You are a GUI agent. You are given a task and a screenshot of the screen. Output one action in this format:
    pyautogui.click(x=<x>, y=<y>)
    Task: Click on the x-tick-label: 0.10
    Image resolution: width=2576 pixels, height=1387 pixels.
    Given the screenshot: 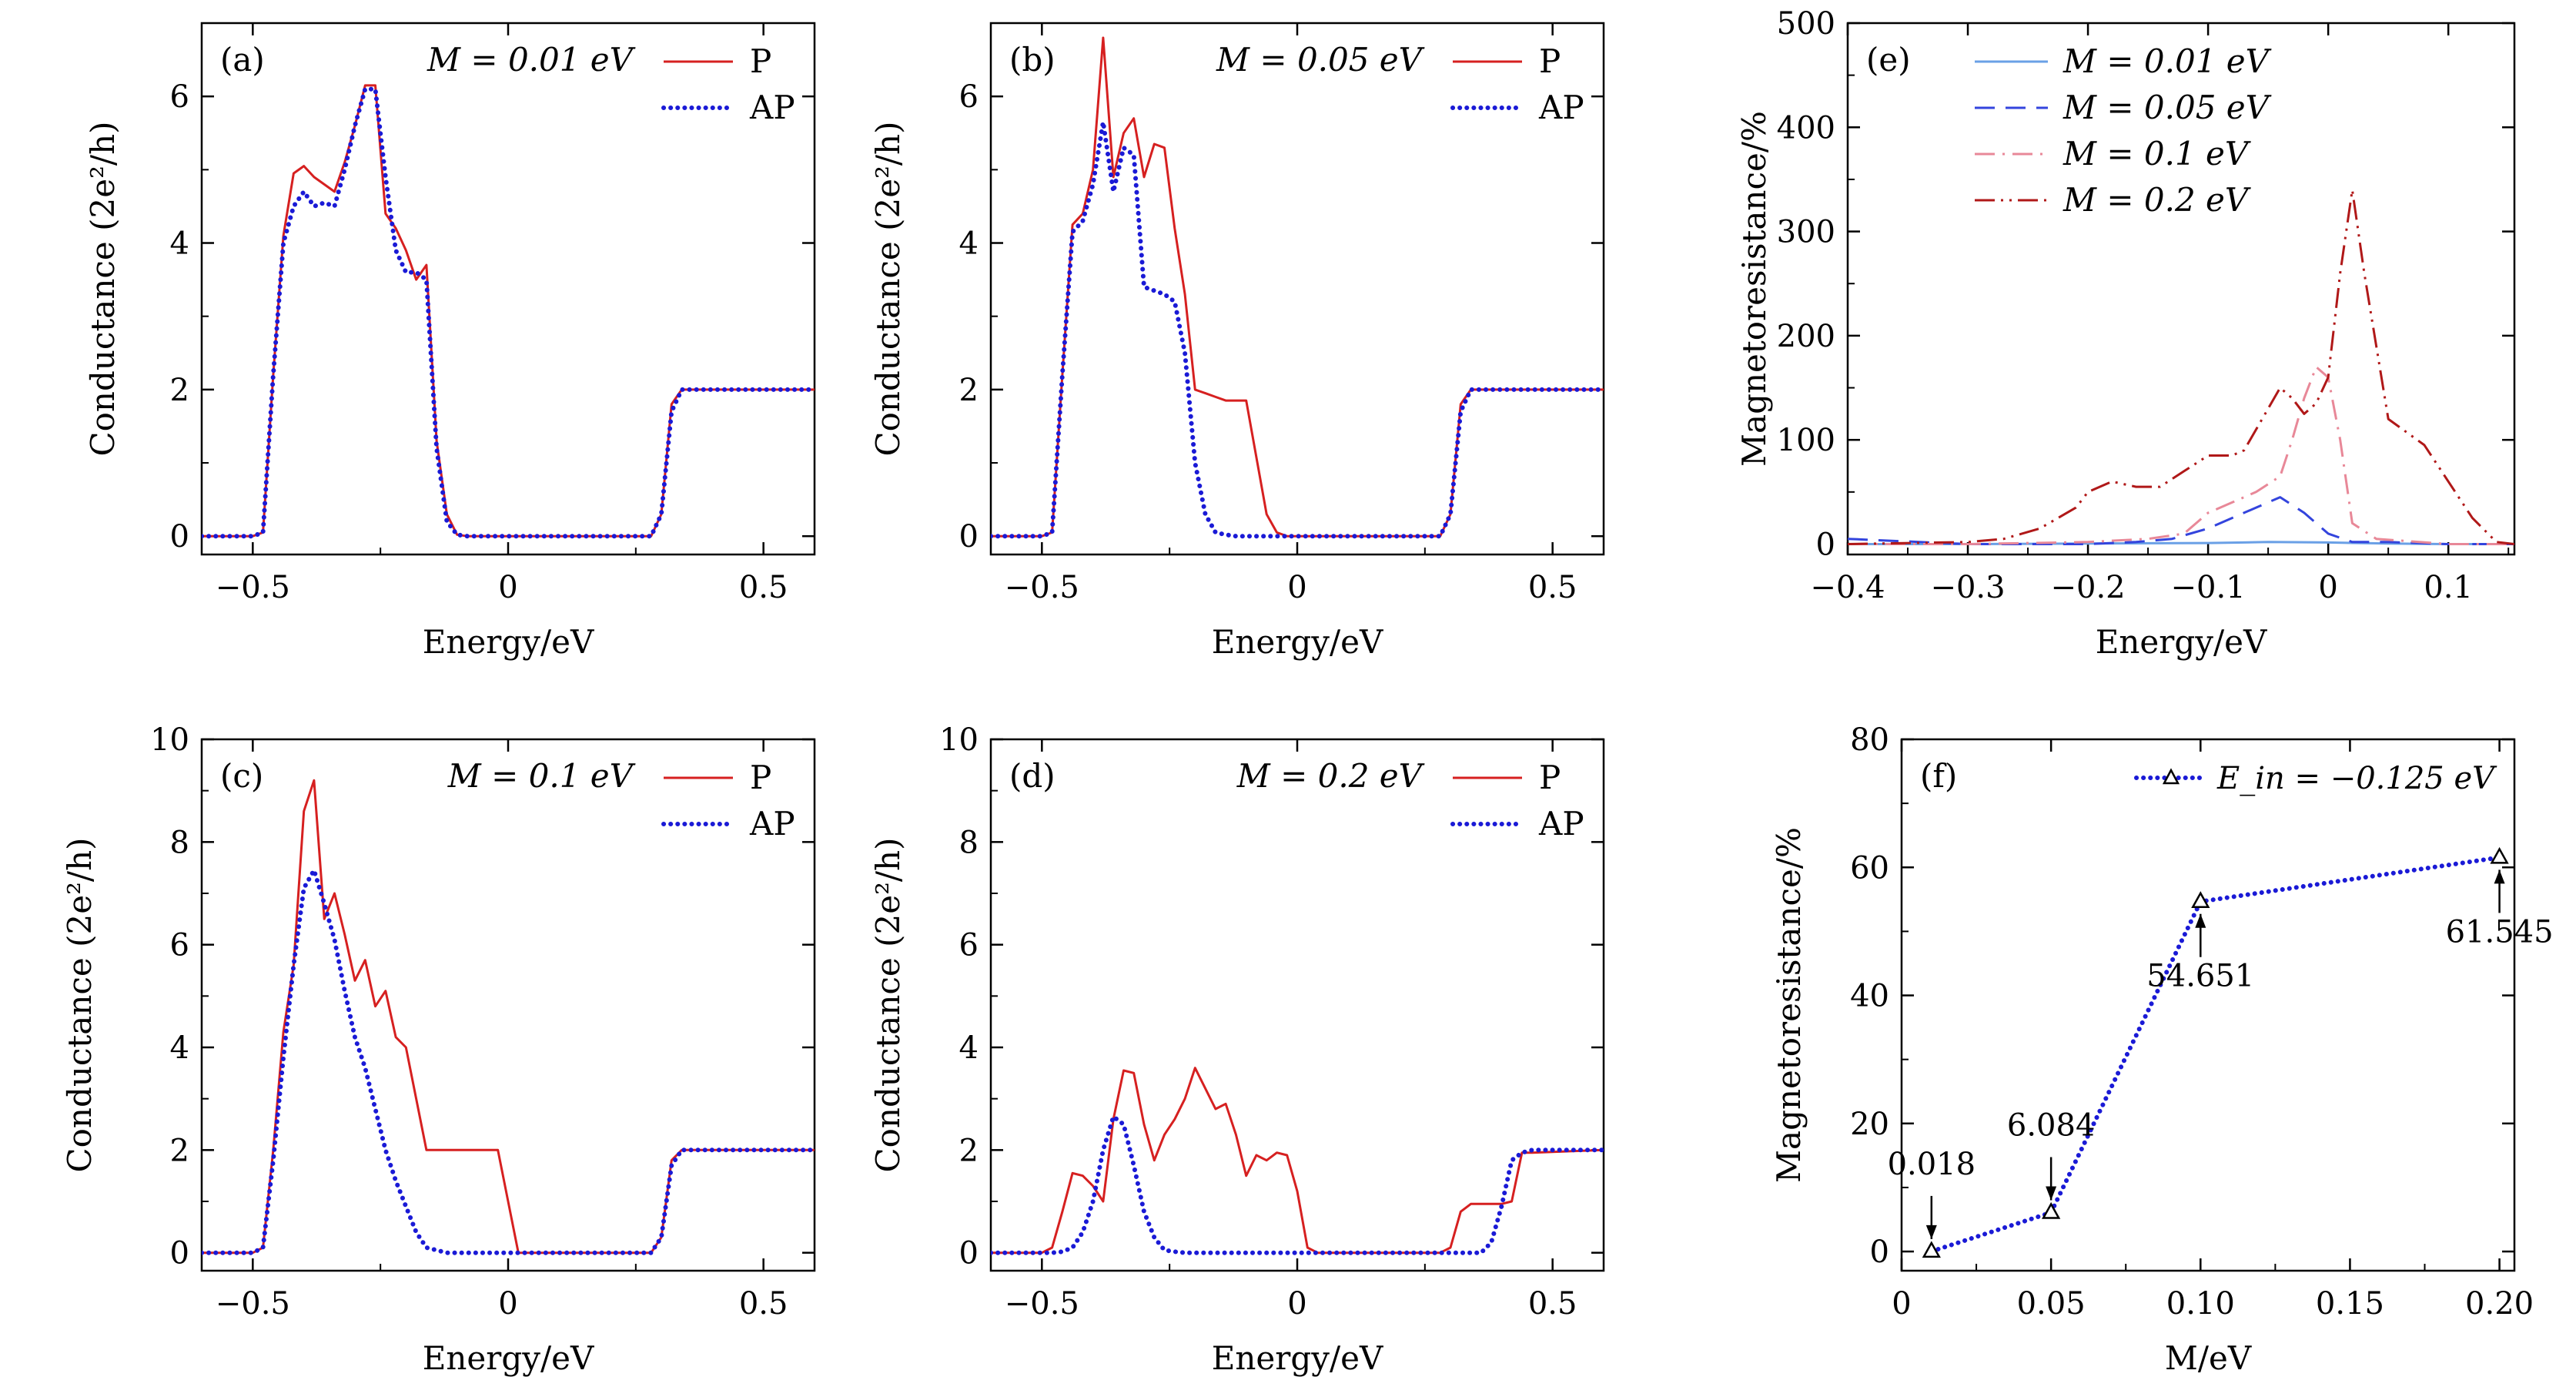 What is the action you would take?
    pyautogui.click(x=2201, y=1304)
    